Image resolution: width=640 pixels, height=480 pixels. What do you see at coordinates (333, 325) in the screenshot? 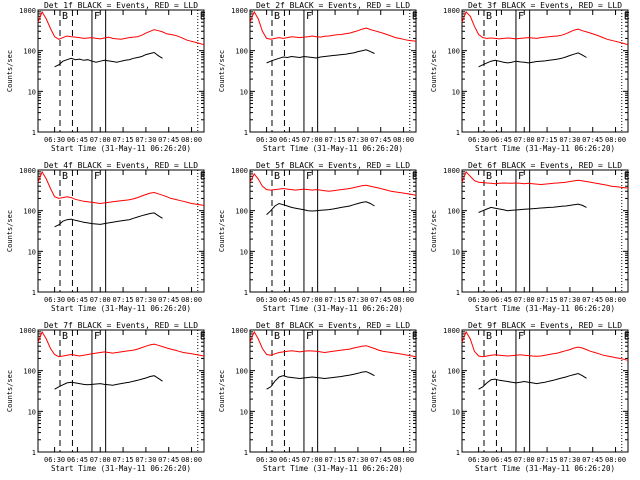
I see `panel-title: Det 8f BLACK = Events, RED = LLD` at bounding box center [333, 325].